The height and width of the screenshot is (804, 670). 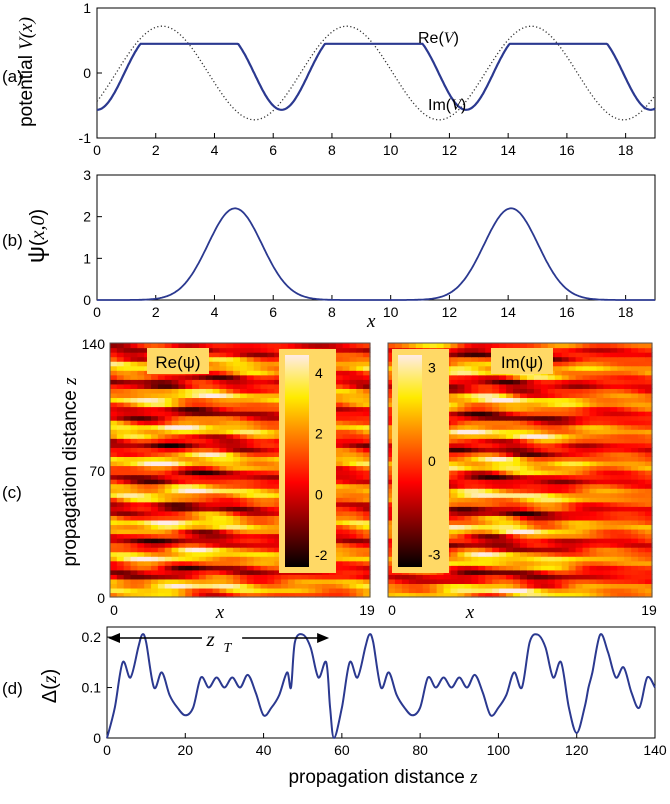 What do you see at coordinates (264, 750) in the screenshot?
I see `x-tick-label: 40` at bounding box center [264, 750].